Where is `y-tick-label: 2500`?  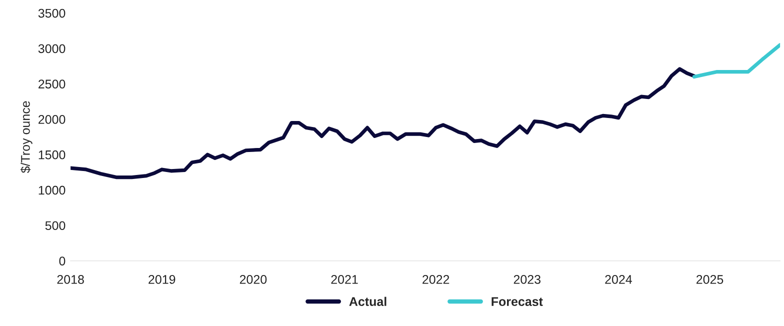
y-tick-label: 2500 is located at coordinates (52, 84).